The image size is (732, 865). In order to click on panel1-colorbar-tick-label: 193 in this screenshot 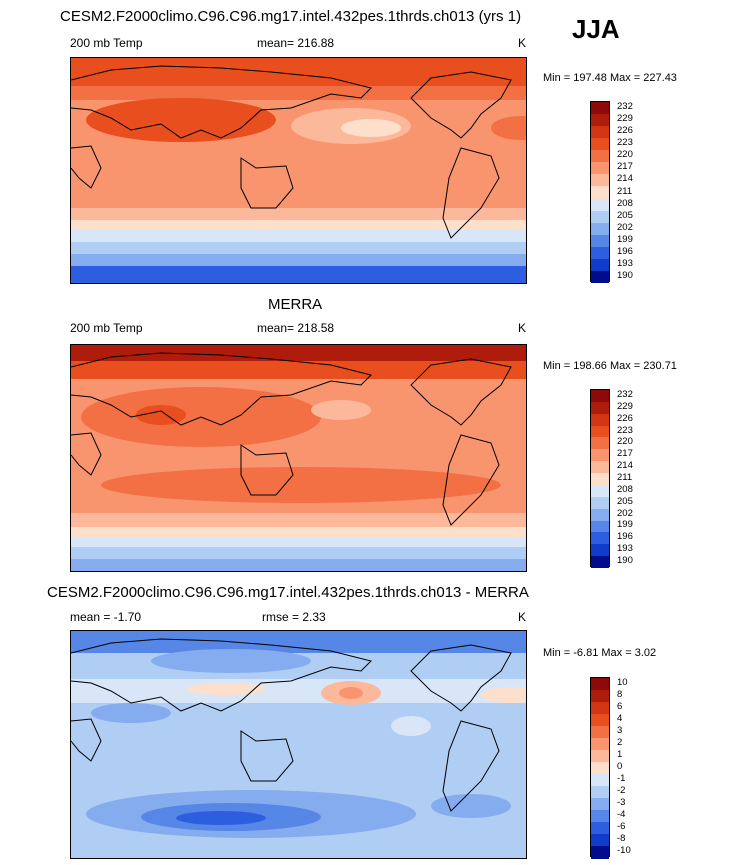, I will do `click(625, 263)`.